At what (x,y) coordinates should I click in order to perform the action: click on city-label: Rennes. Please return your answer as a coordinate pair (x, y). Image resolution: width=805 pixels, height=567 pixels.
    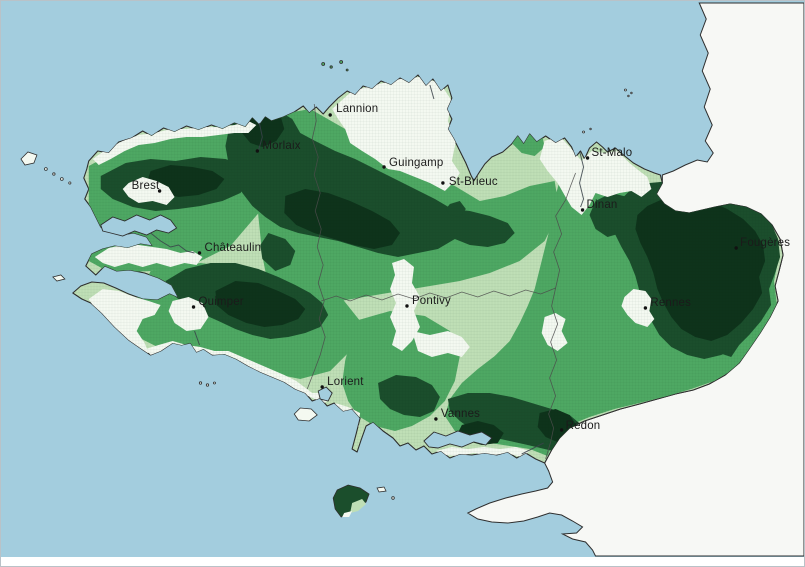
    Looking at the image, I should click on (670, 303).